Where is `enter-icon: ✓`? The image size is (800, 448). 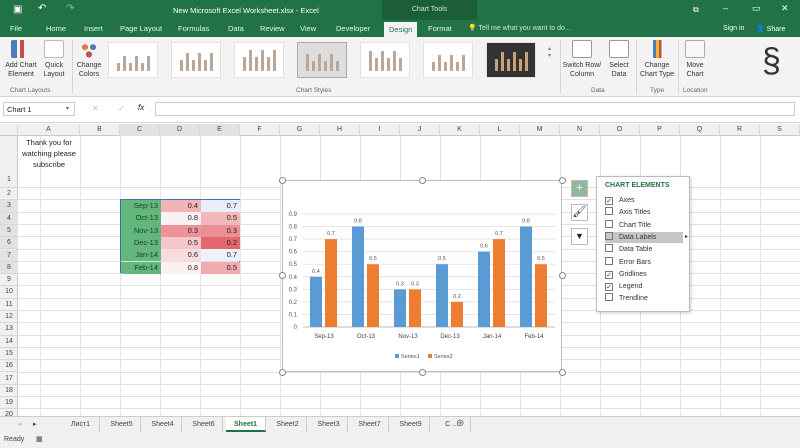 enter-icon: ✓ is located at coordinates (121, 108).